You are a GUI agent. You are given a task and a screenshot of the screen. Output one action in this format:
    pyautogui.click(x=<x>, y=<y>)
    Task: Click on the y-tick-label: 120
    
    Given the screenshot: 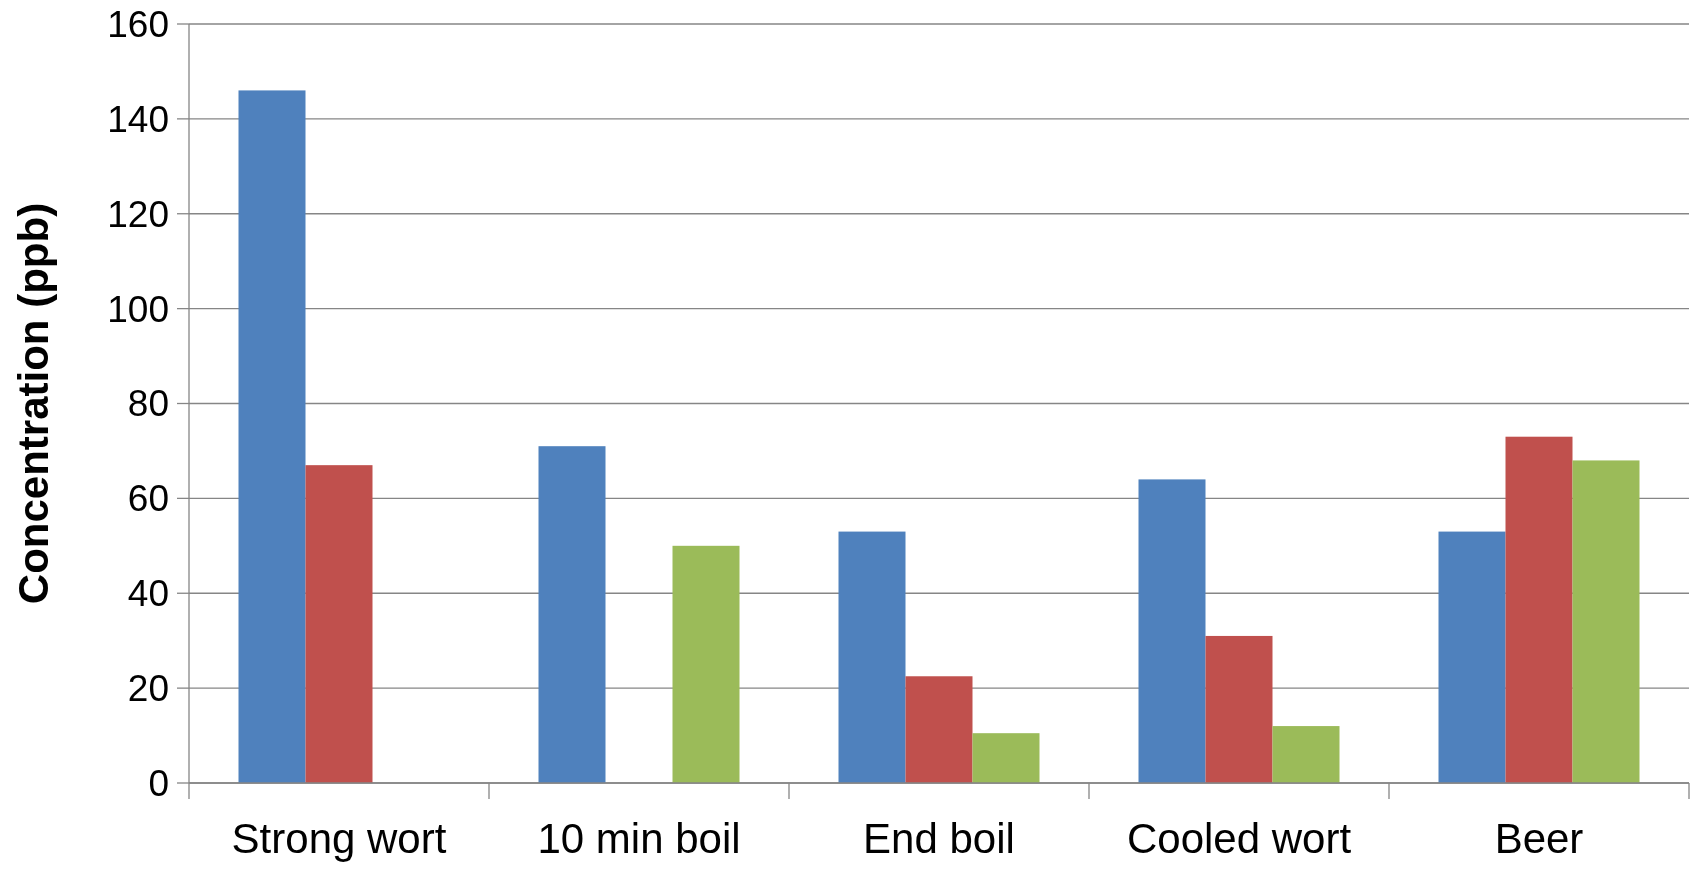 What is the action you would take?
    pyautogui.click(x=138, y=214)
    